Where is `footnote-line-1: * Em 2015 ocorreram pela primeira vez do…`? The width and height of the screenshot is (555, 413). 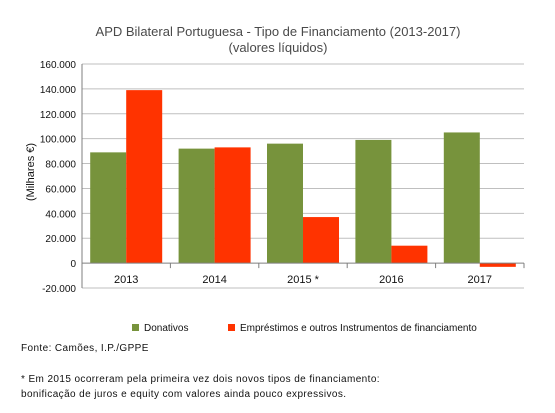
footnote-line-1: * Em 2015 ocorreram pela primeira vez do… is located at coordinates (200, 379).